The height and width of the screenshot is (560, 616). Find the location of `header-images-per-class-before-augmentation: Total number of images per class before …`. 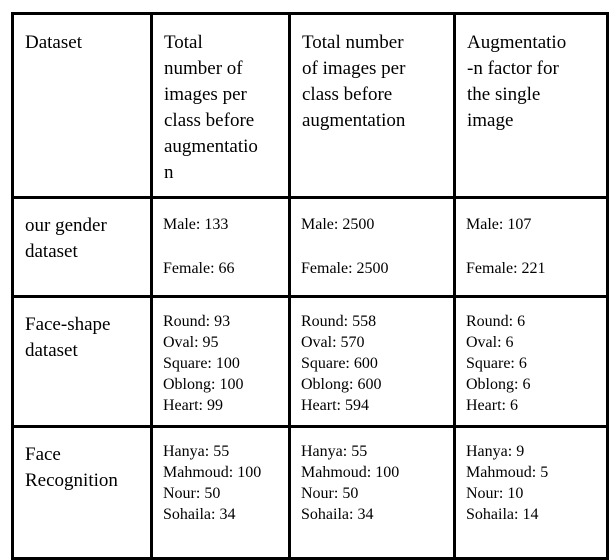

header-images-per-class-before-augmentation: Total number of images per class before … is located at coordinates (220, 105).